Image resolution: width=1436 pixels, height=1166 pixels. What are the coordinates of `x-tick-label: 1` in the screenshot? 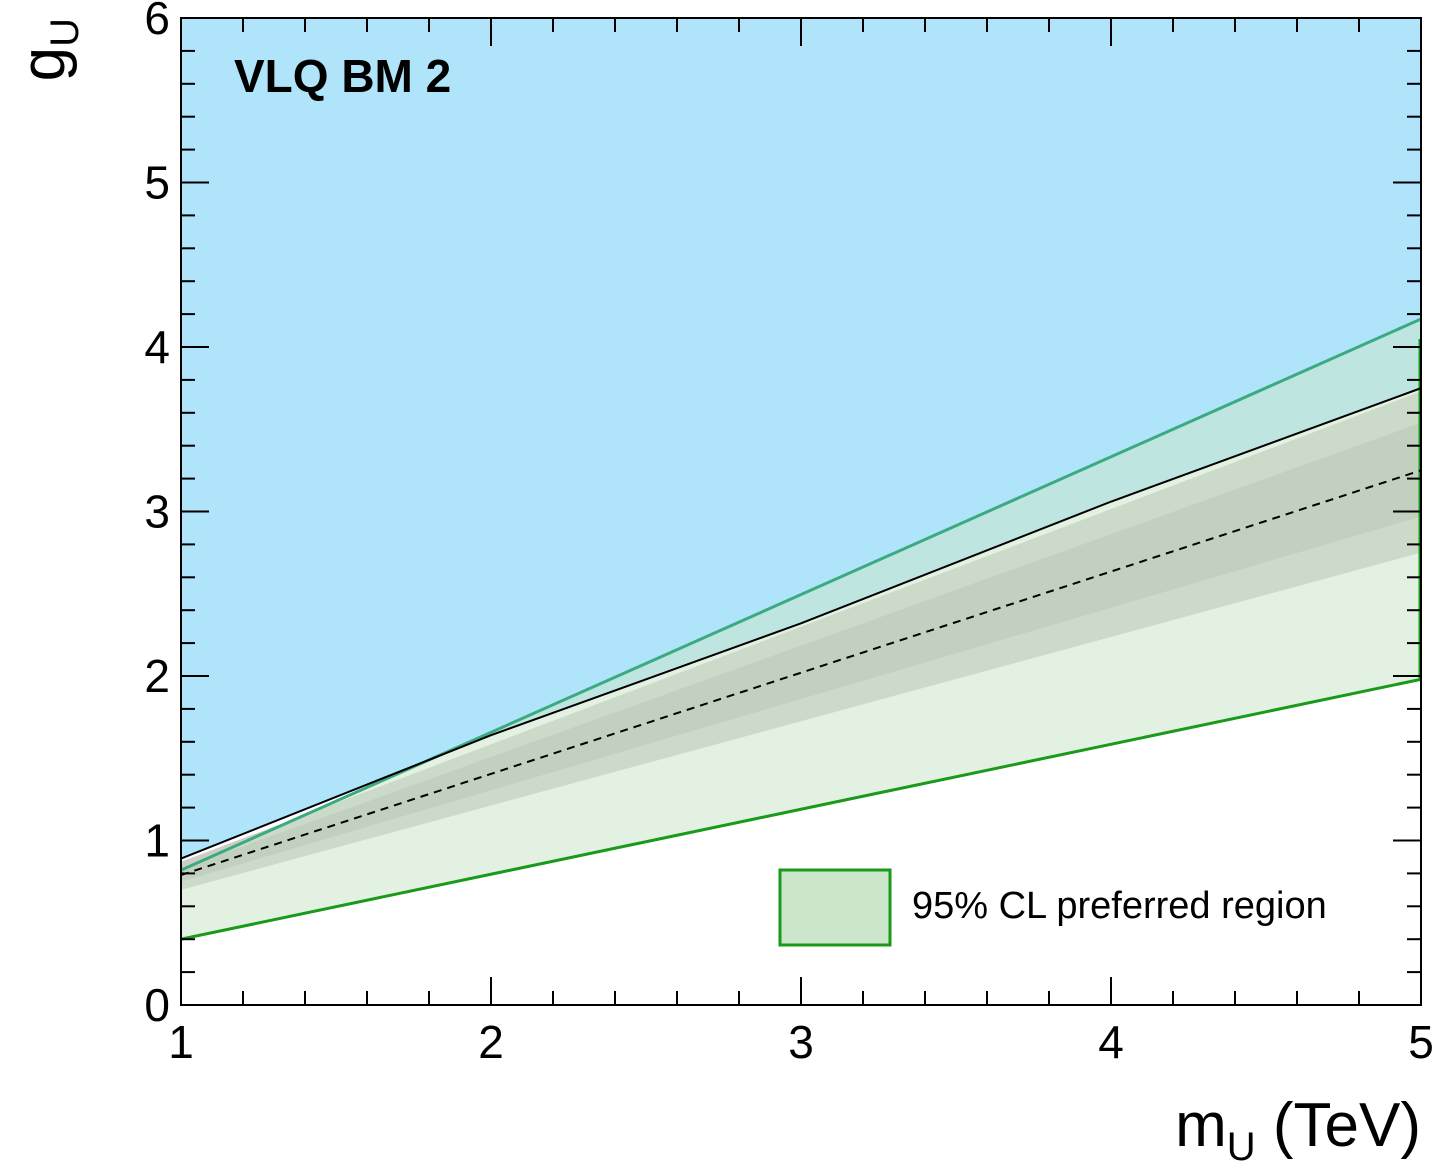 It's located at (181, 1042).